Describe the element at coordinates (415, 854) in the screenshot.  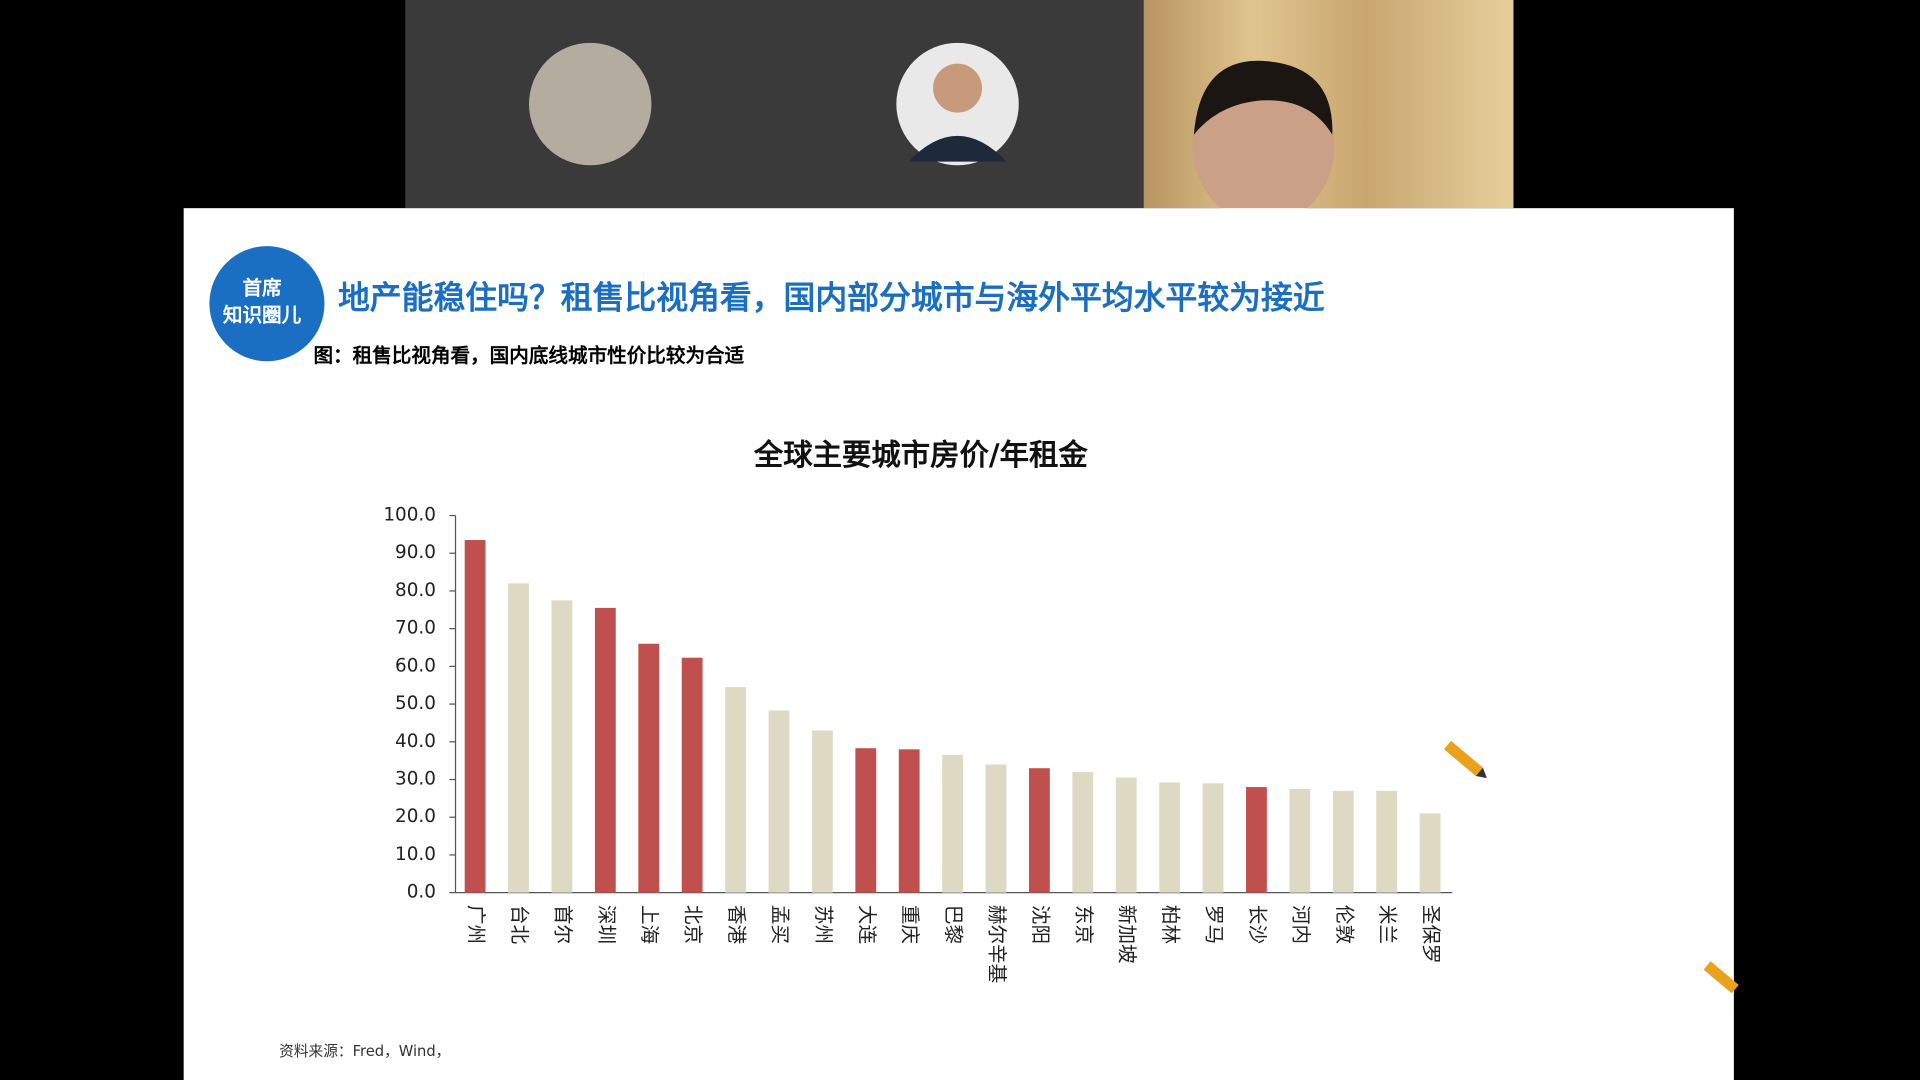
I see `y-tick-label: 10.0` at that location.